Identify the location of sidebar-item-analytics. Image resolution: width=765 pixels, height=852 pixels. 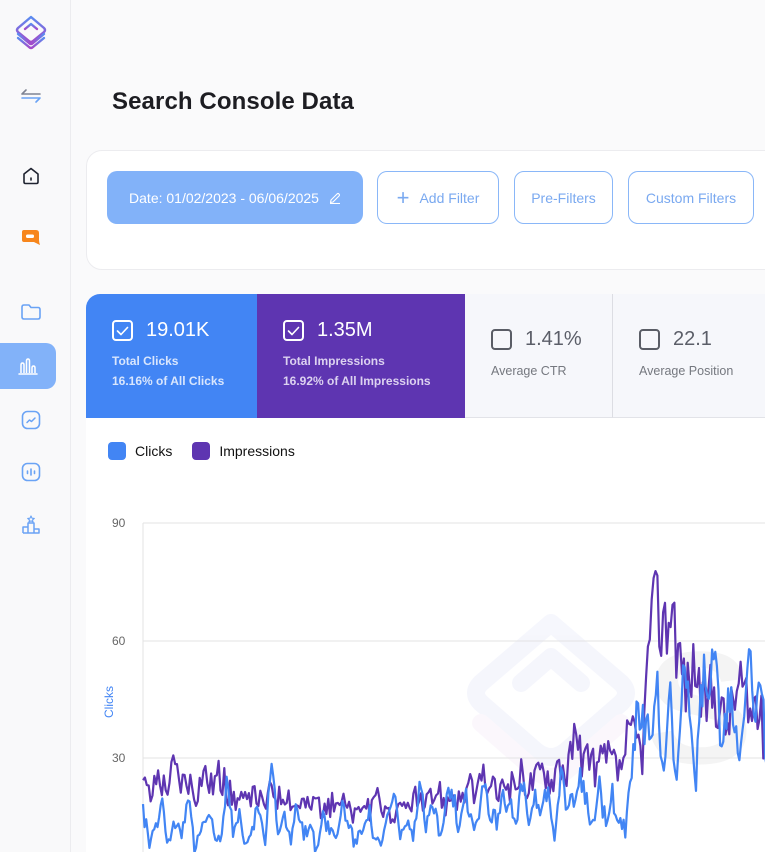
(28, 366).